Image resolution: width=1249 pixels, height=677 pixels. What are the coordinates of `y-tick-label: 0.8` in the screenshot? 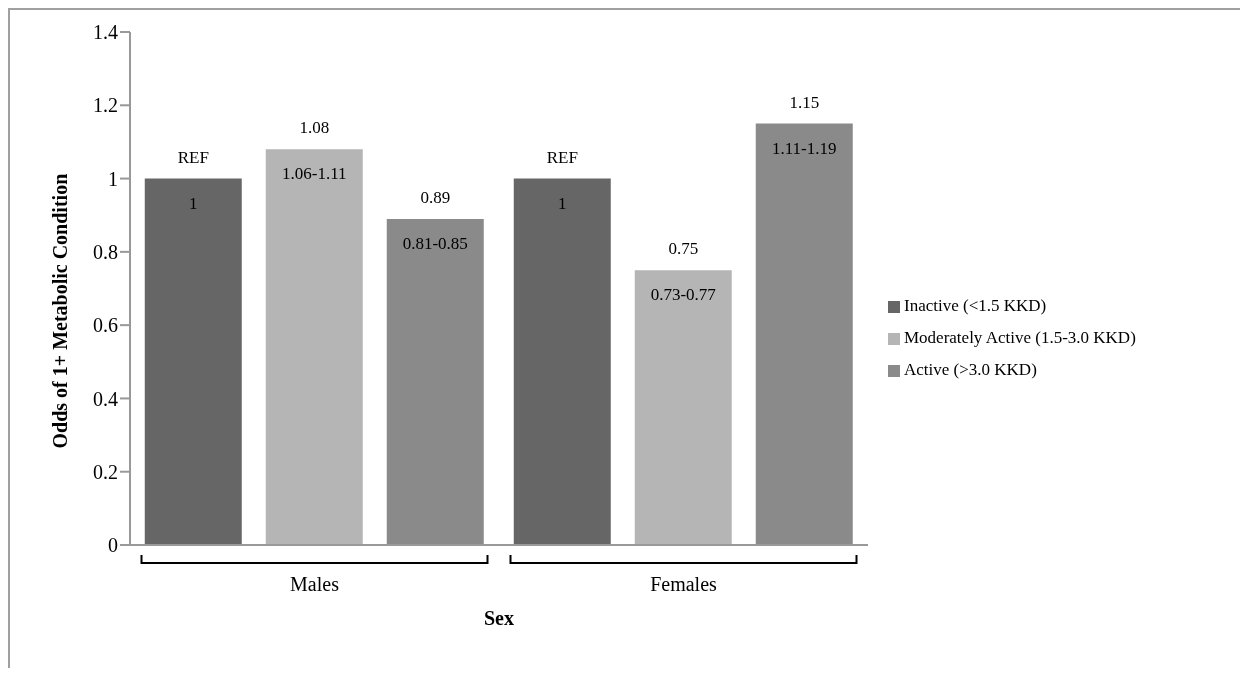 It's located at (105, 251).